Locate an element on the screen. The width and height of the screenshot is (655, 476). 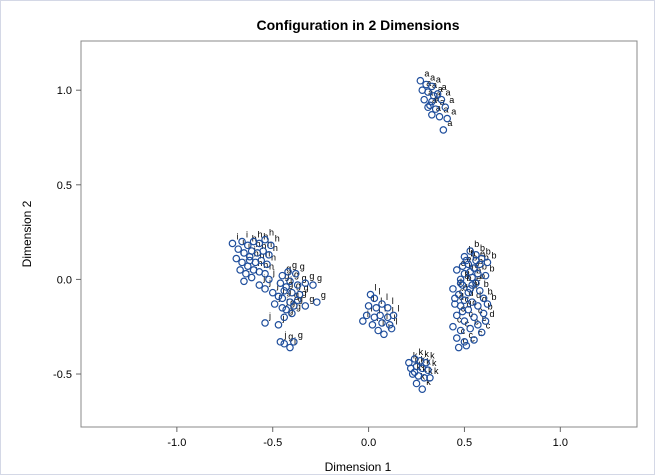
y-tick-label: 1.0 is located at coordinates (64, 91).